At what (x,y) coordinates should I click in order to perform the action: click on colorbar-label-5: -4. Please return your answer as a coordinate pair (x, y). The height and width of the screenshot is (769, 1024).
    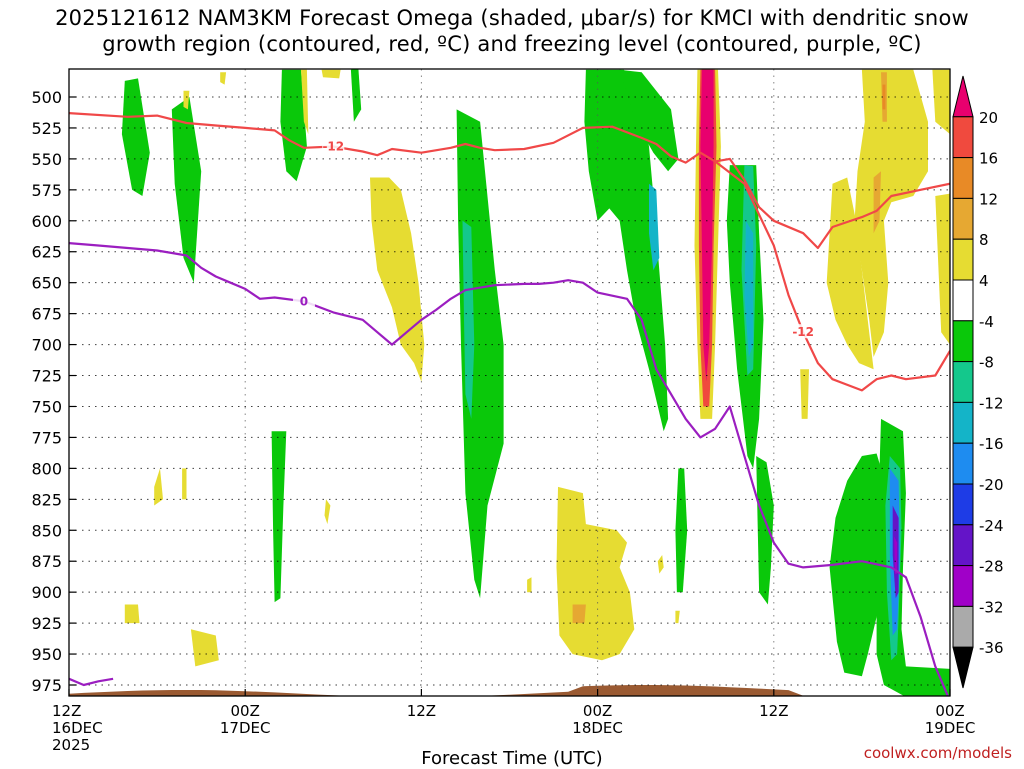
    Looking at the image, I should click on (986, 322).